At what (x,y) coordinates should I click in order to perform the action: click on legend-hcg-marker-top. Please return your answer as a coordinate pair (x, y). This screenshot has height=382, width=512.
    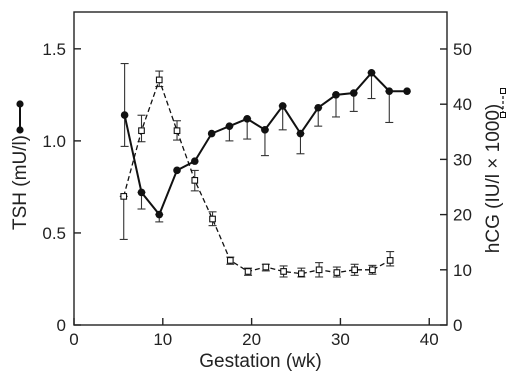
    Looking at the image, I should click on (503, 91).